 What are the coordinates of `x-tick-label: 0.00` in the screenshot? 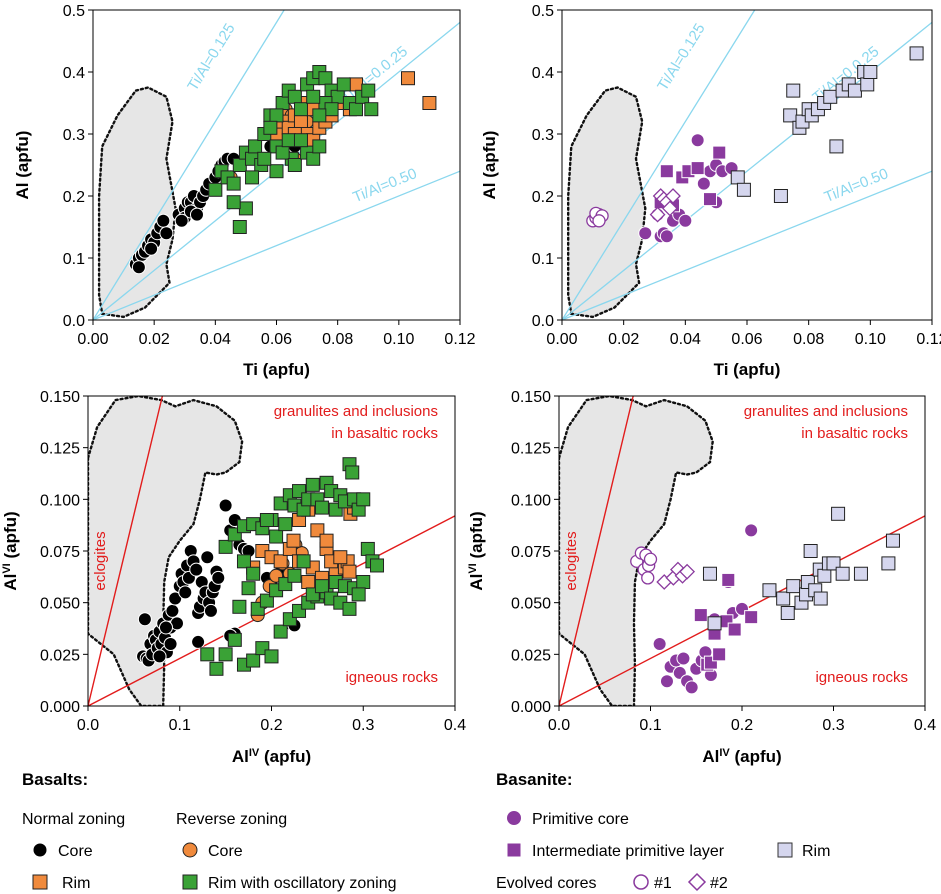 It's located at (561, 339).